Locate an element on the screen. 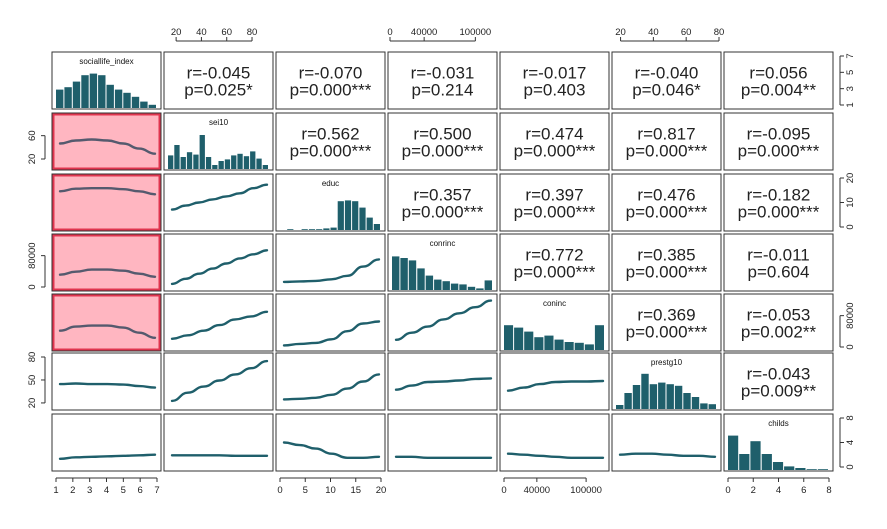  panel-frame-r5-c6 is located at coordinates (778, 381).